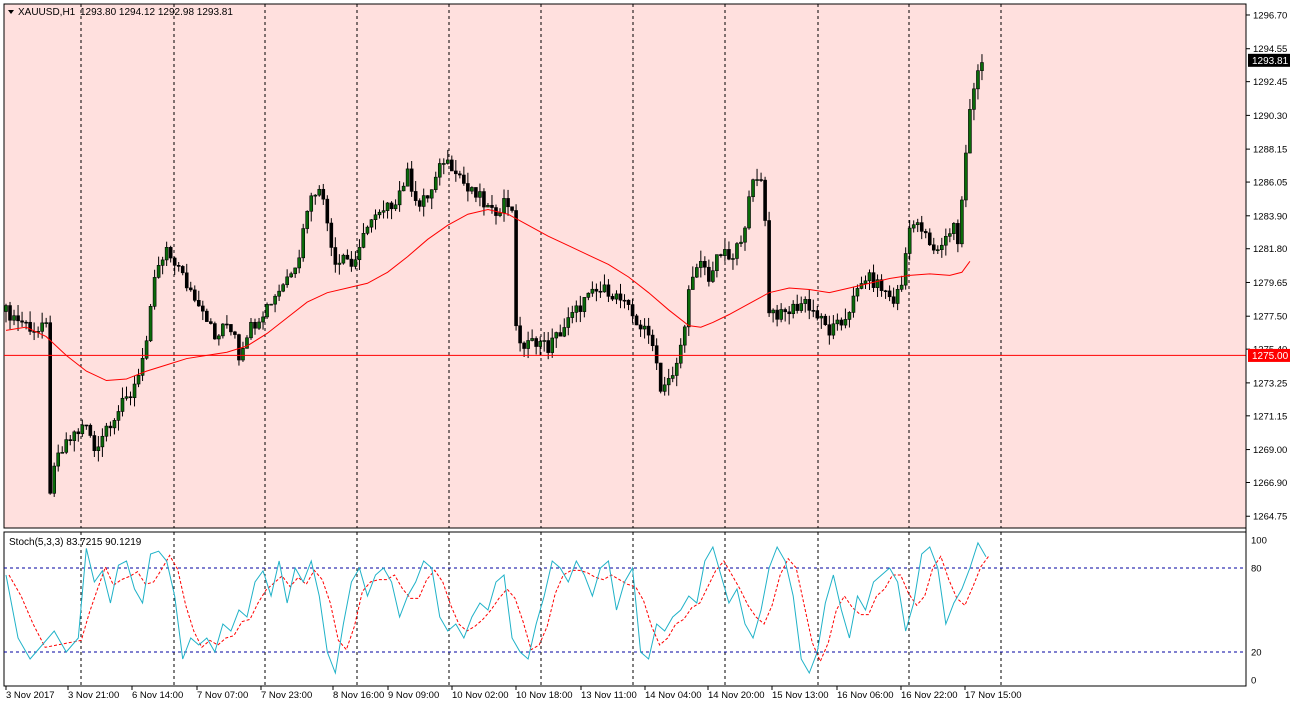 The width and height of the screenshot is (1292, 713). I want to click on price-axis-label: 1266.90, so click(1270, 483).